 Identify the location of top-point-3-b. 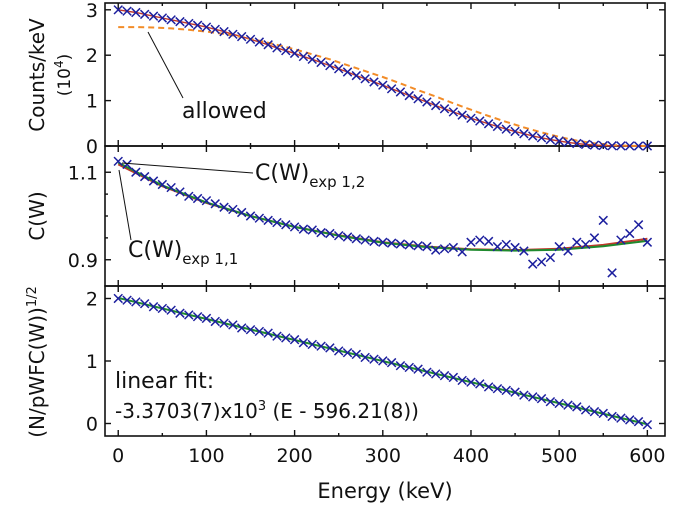
(144, 14).